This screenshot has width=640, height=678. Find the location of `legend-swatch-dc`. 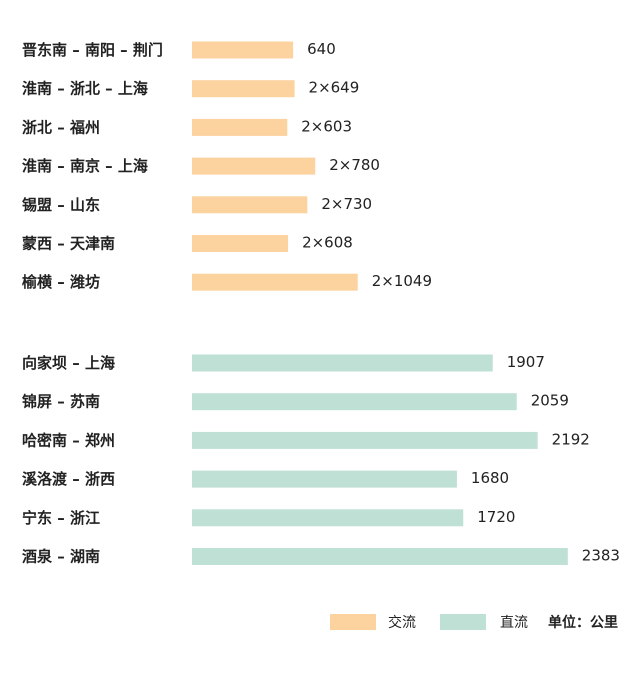

legend-swatch-dc is located at coordinates (463, 622).